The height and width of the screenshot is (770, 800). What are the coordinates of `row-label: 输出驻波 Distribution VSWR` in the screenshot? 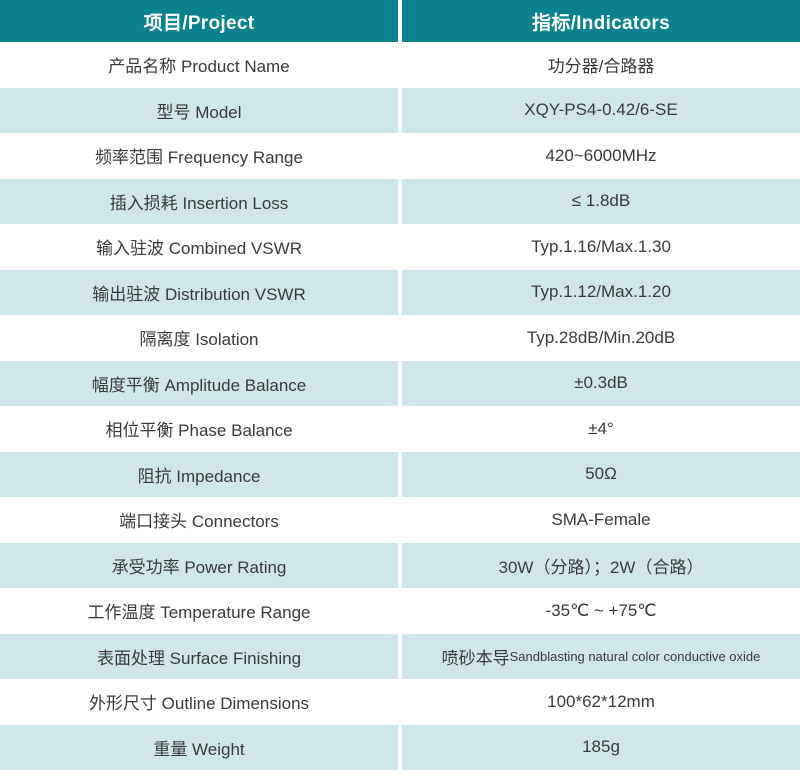 It's located at (199, 292).